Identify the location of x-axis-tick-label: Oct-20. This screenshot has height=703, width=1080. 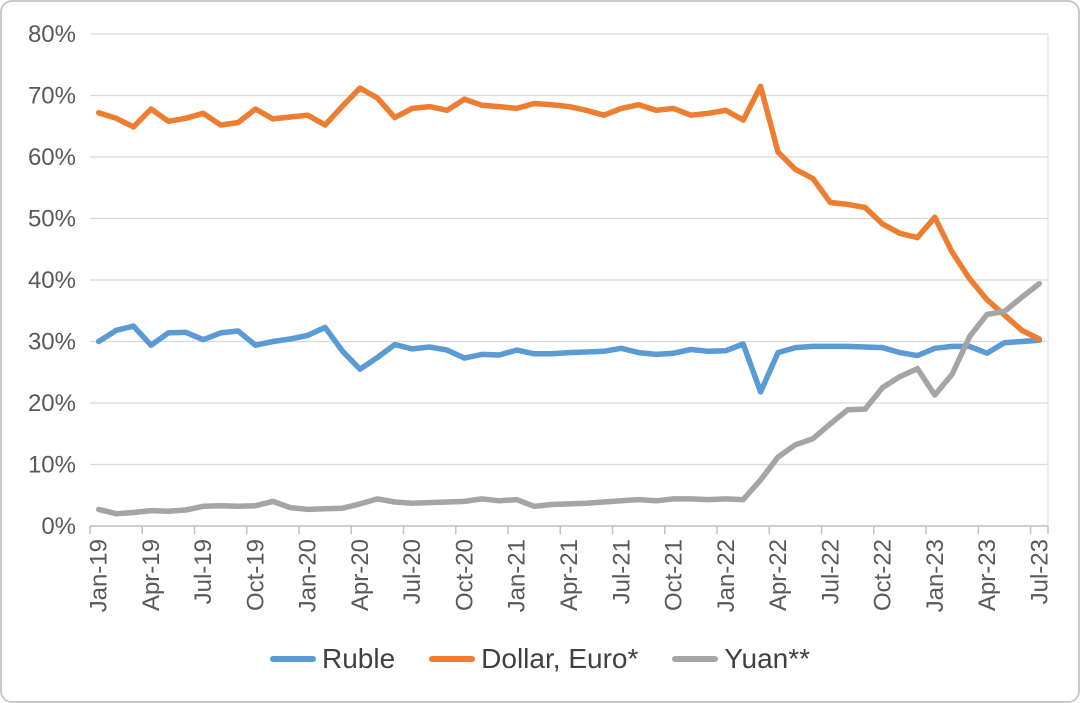
(465, 575).